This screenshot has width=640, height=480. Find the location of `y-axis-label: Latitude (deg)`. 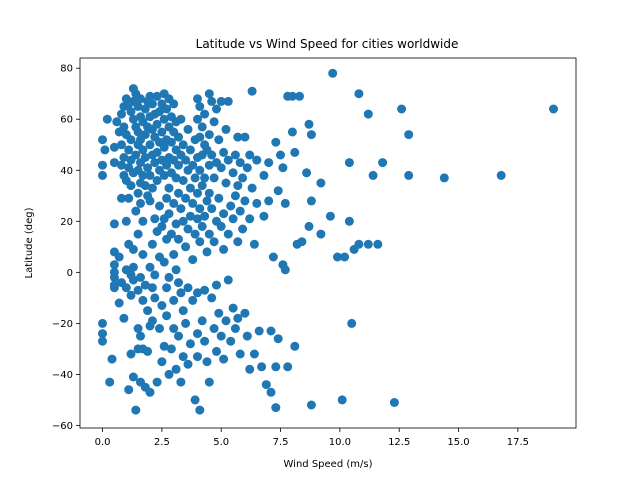

y-axis-label: Latitude (deg) is located at coordinates (29, 242).